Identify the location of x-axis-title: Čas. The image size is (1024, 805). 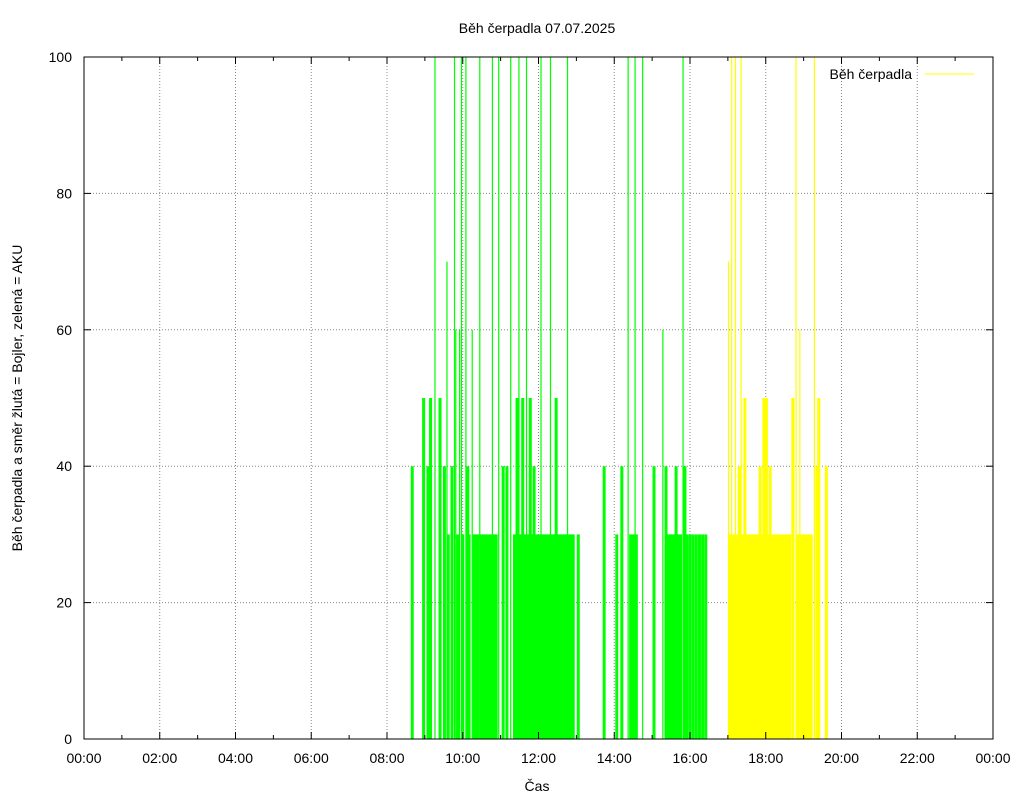
(537, 786).